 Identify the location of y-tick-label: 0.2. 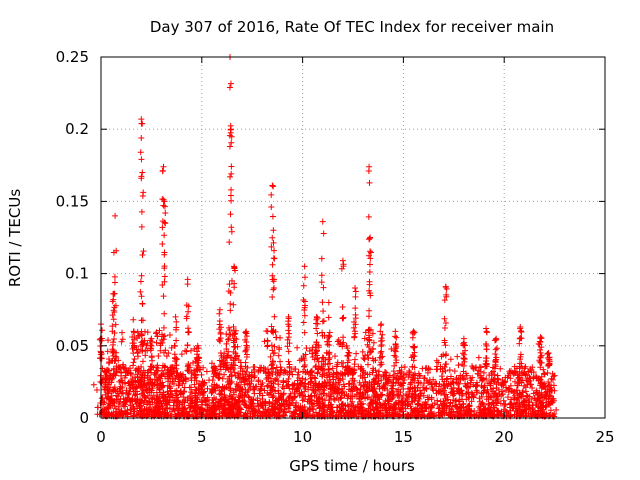
(77, 129).